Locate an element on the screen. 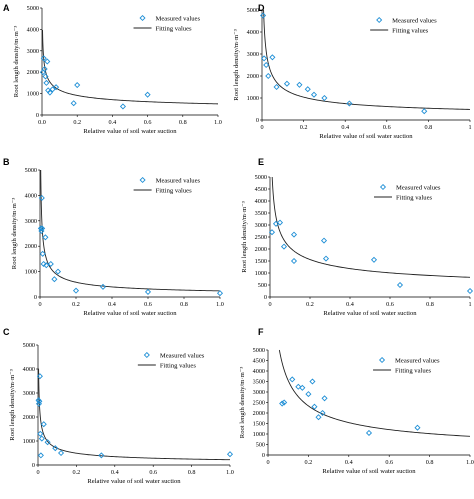  panel-letter: F is located at coordinates (261, 332).